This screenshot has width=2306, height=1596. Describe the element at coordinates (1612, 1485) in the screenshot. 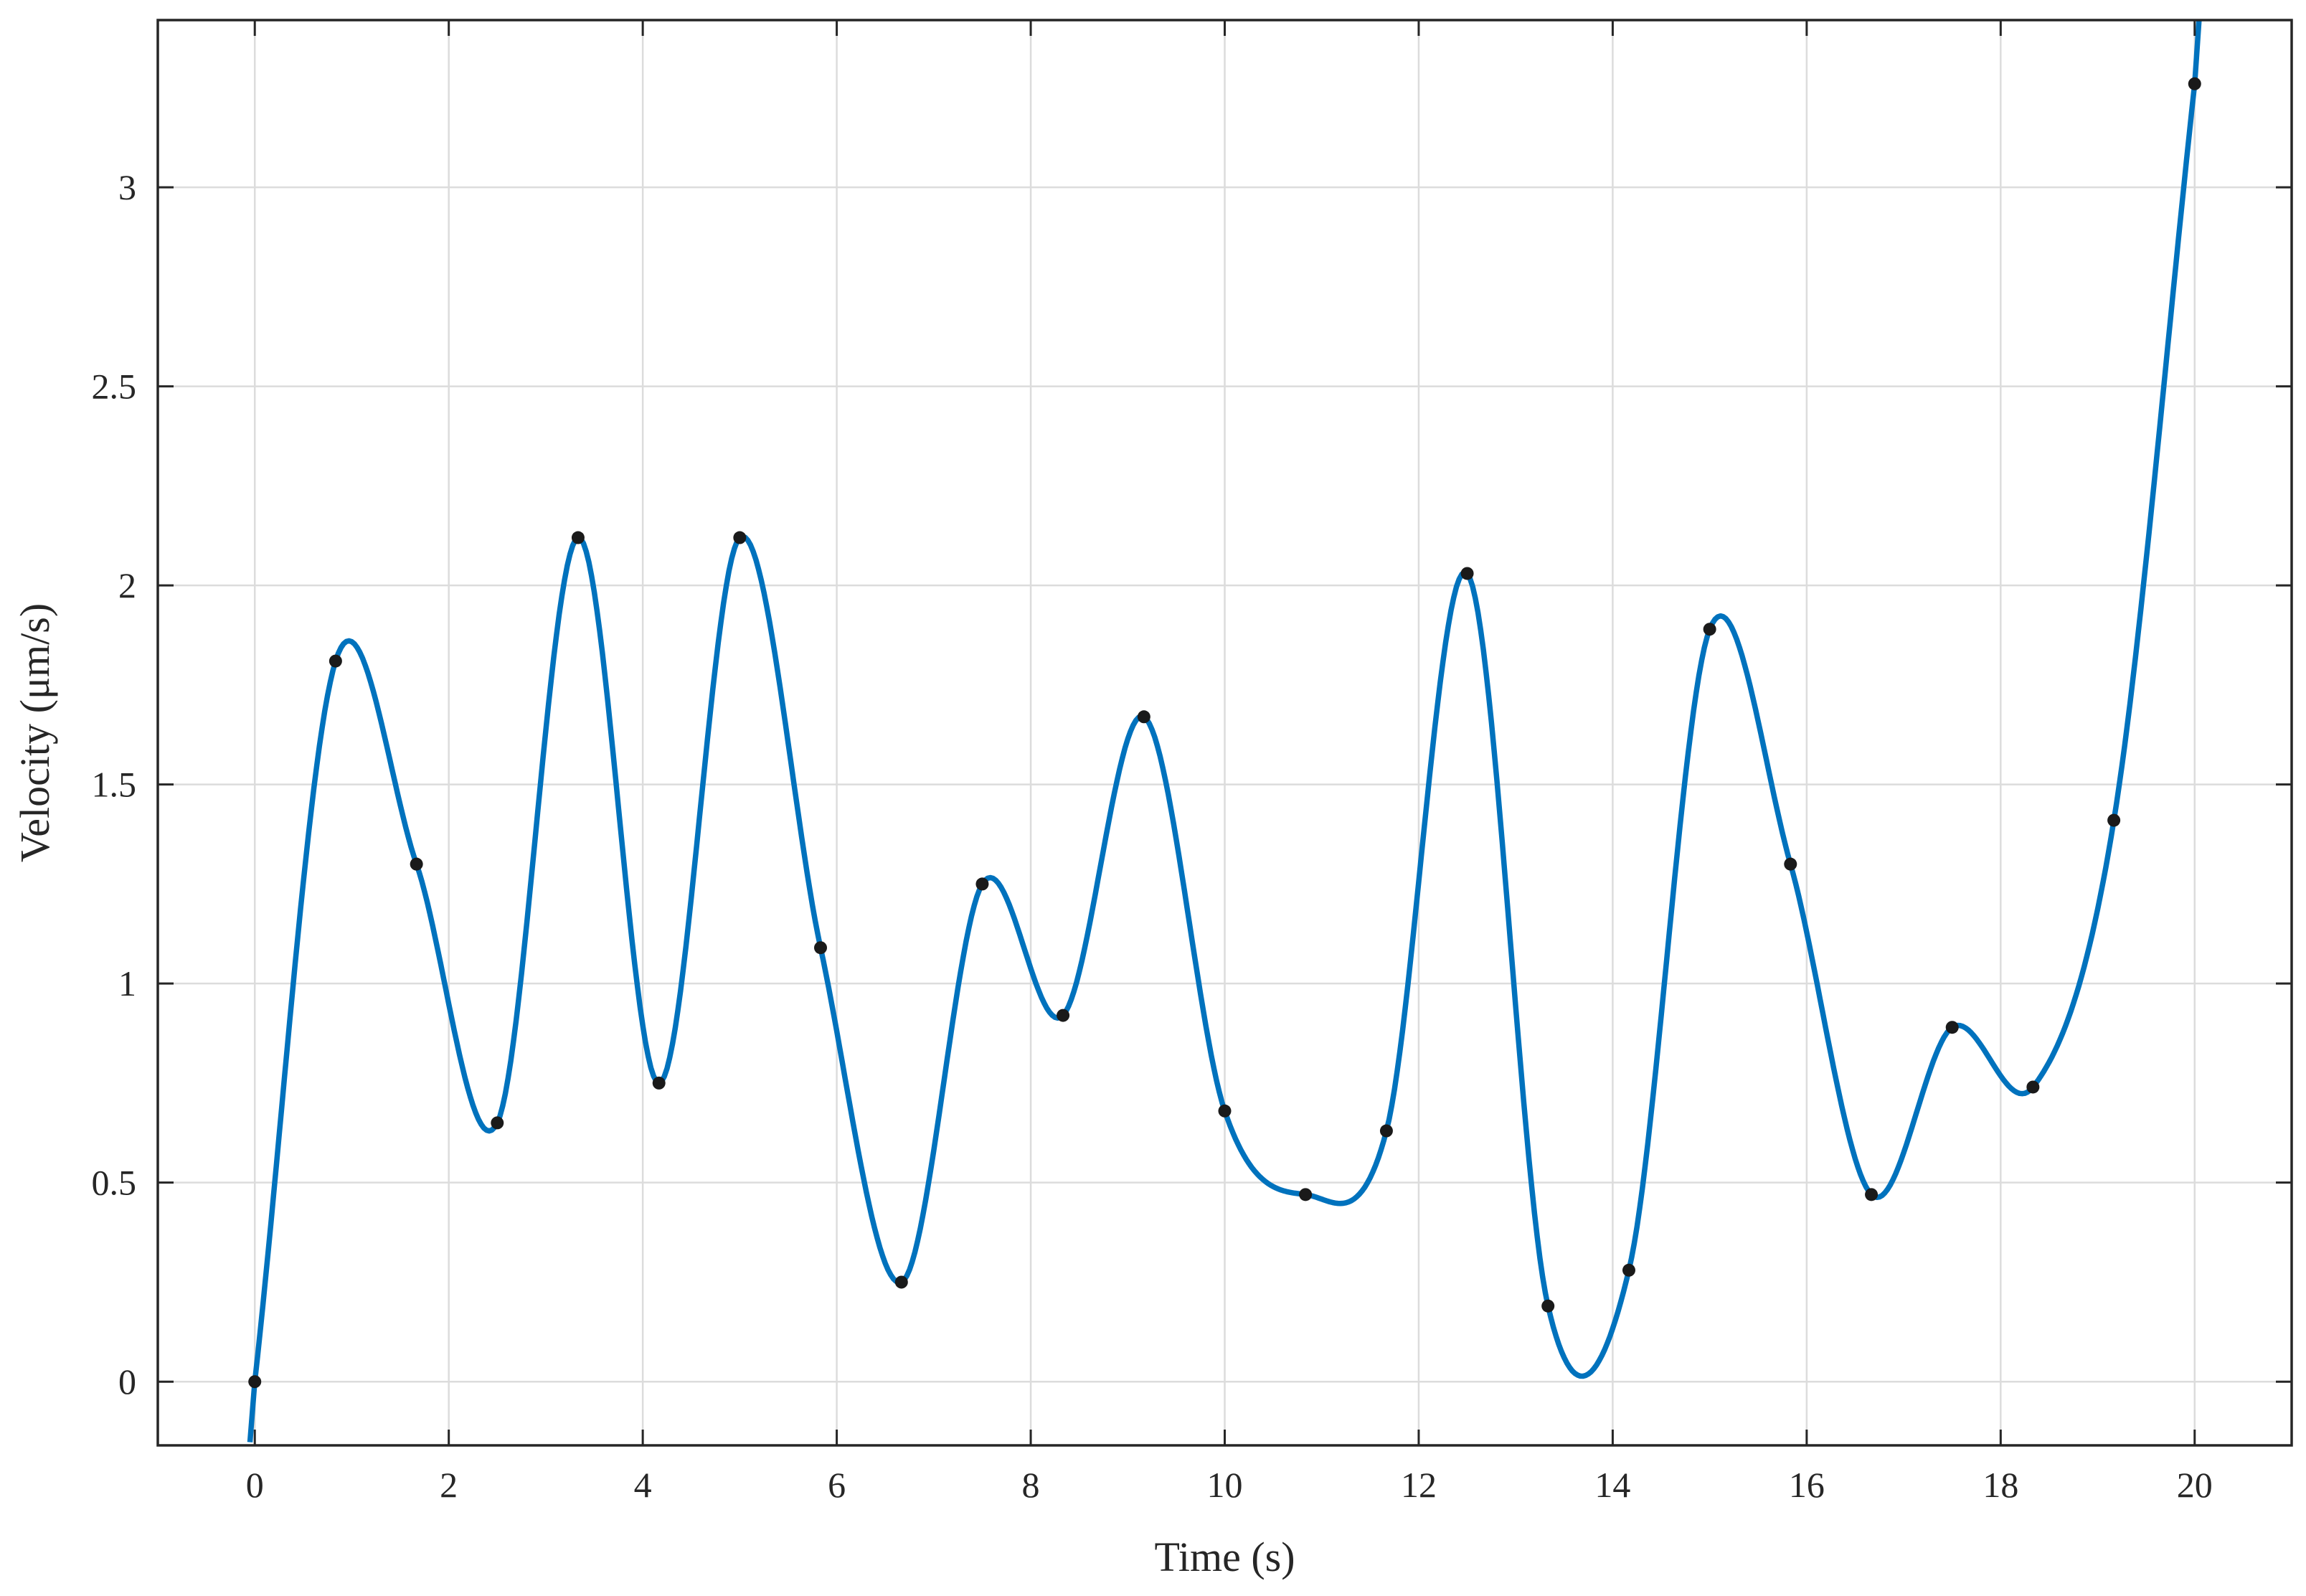

I see `x-tick-label: 14` at that location.